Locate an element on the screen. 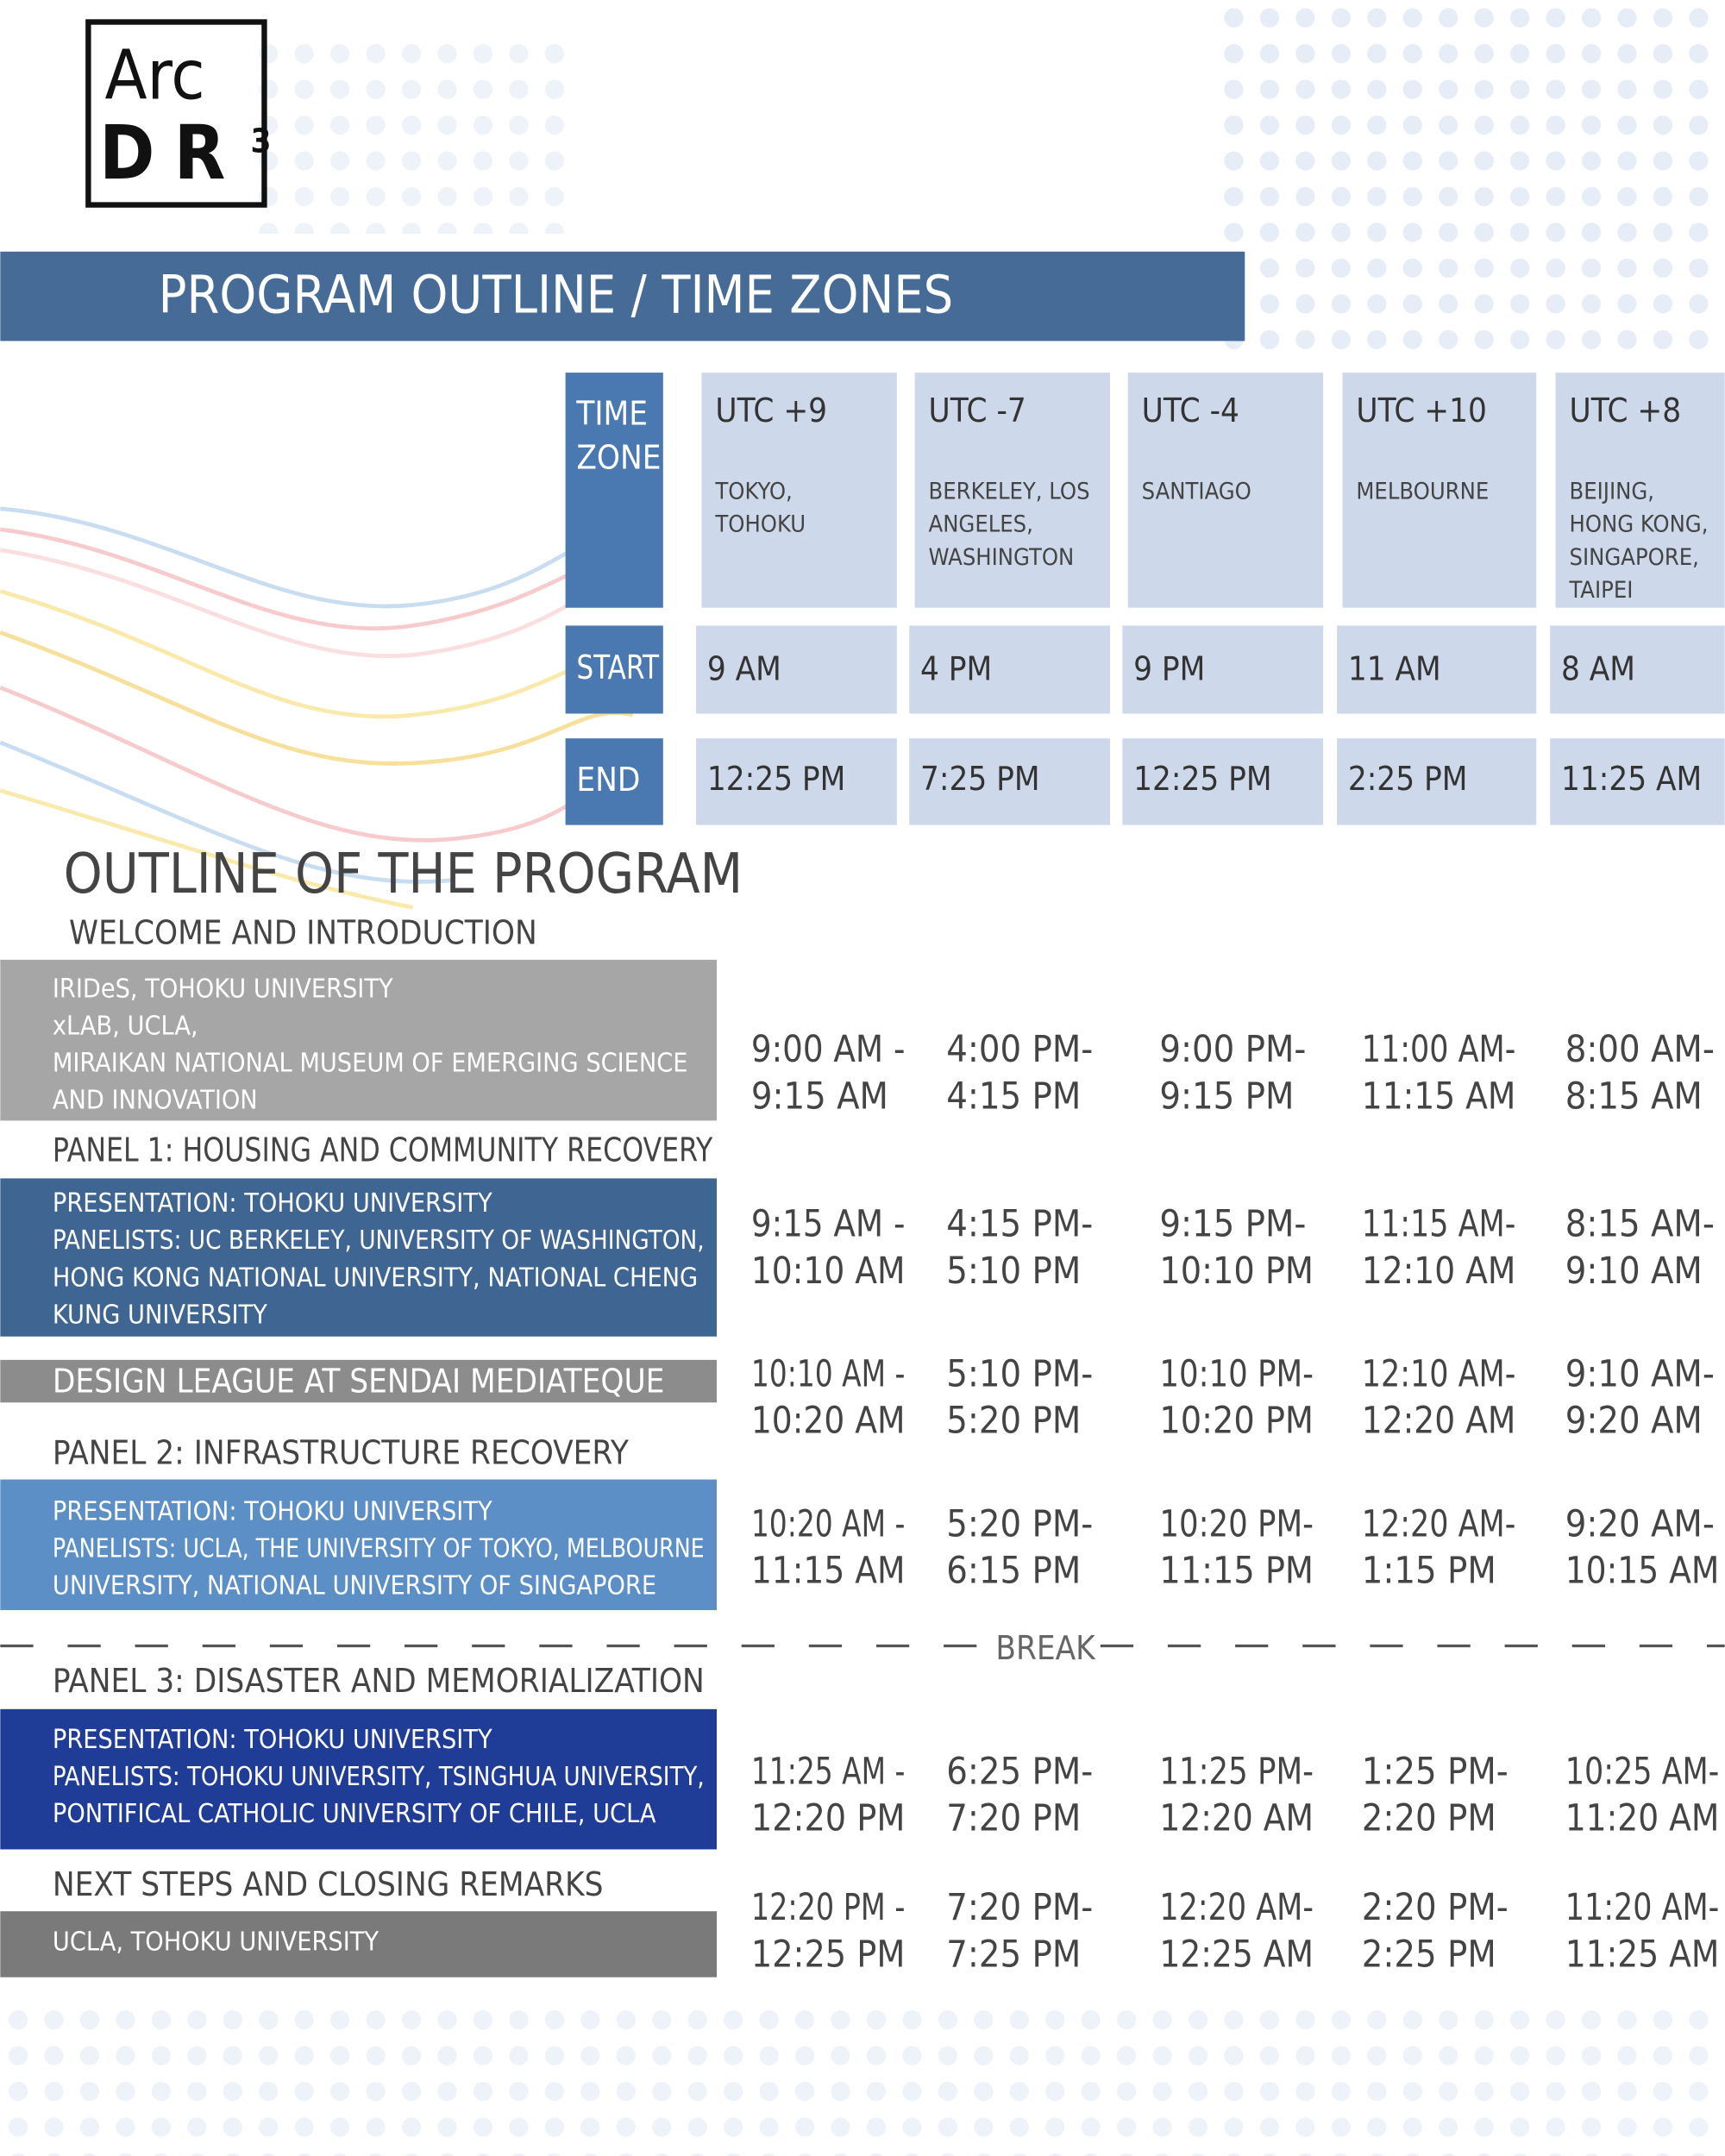  waves is located at coordinates (317, 708).